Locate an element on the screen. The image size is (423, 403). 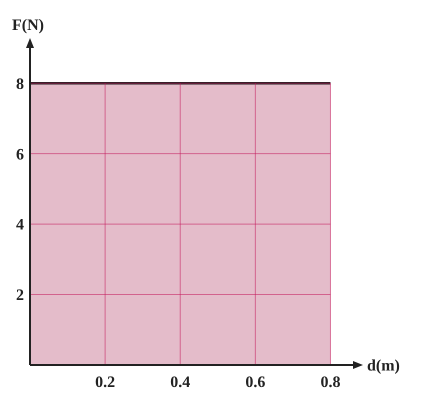
x-axis-title: d(m) is located at coordinates (383, 366).